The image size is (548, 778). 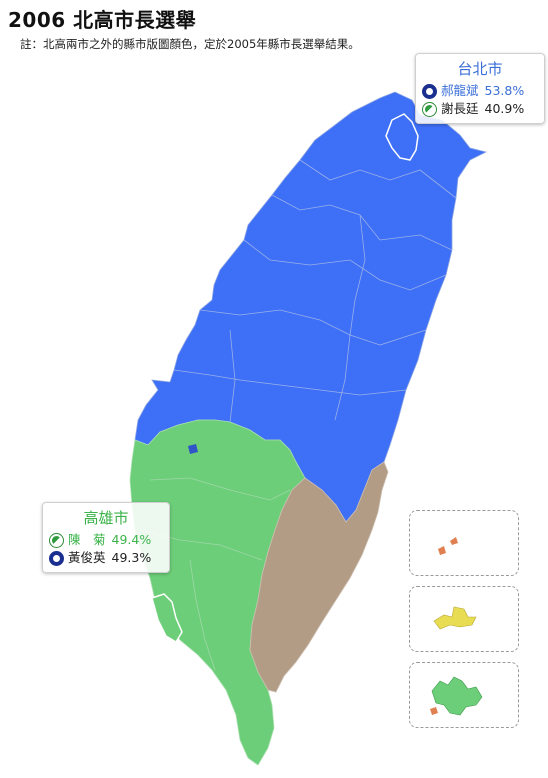 What do you see at coordinates (102, 20) in the screenshot?
I see `page-title: 2006 北高市長選舉` at bounding box center [102, 20].